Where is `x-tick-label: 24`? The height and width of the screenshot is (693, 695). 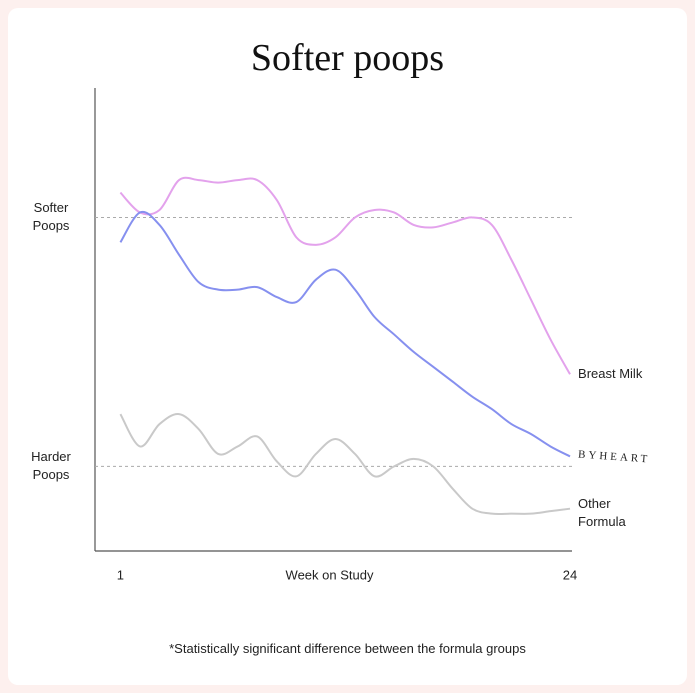 x-tick-label: 24 is located at coordinates (570, 574).